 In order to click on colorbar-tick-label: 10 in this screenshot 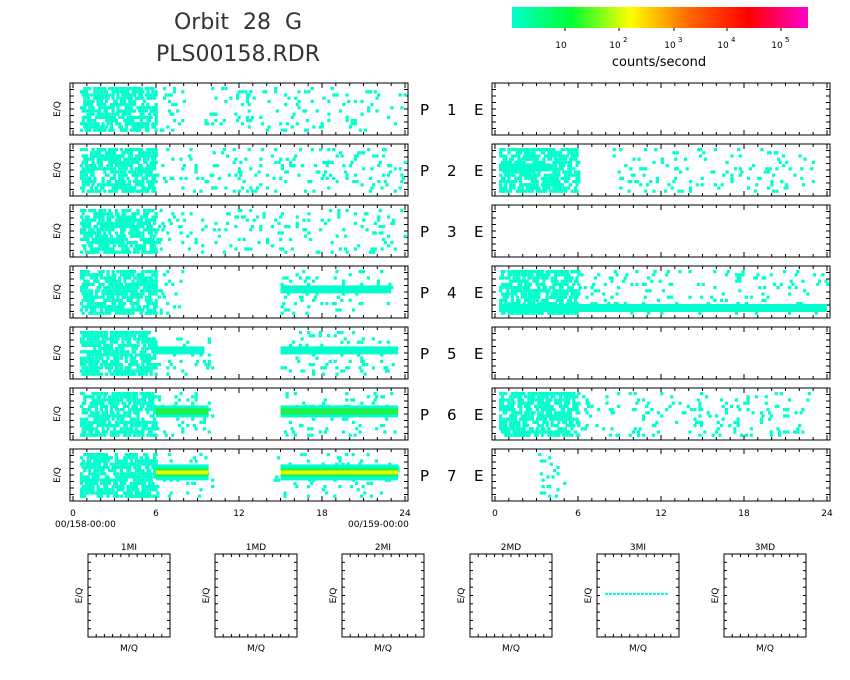, I will do `click(615, 46)`.